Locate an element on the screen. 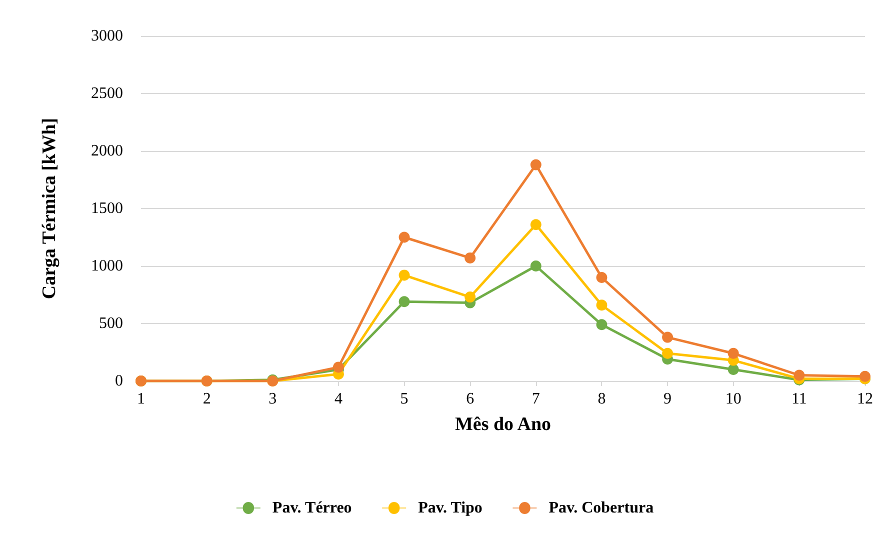 The image size is (890, 535). legend-label: Pav. Tipo is located at coordinates (450, 508).